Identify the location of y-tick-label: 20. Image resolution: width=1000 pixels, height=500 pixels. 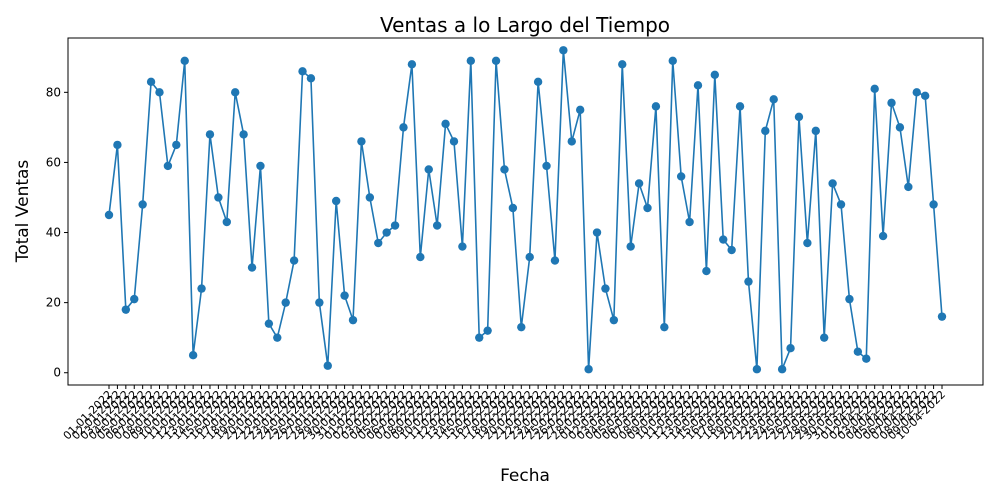
(53, 303).